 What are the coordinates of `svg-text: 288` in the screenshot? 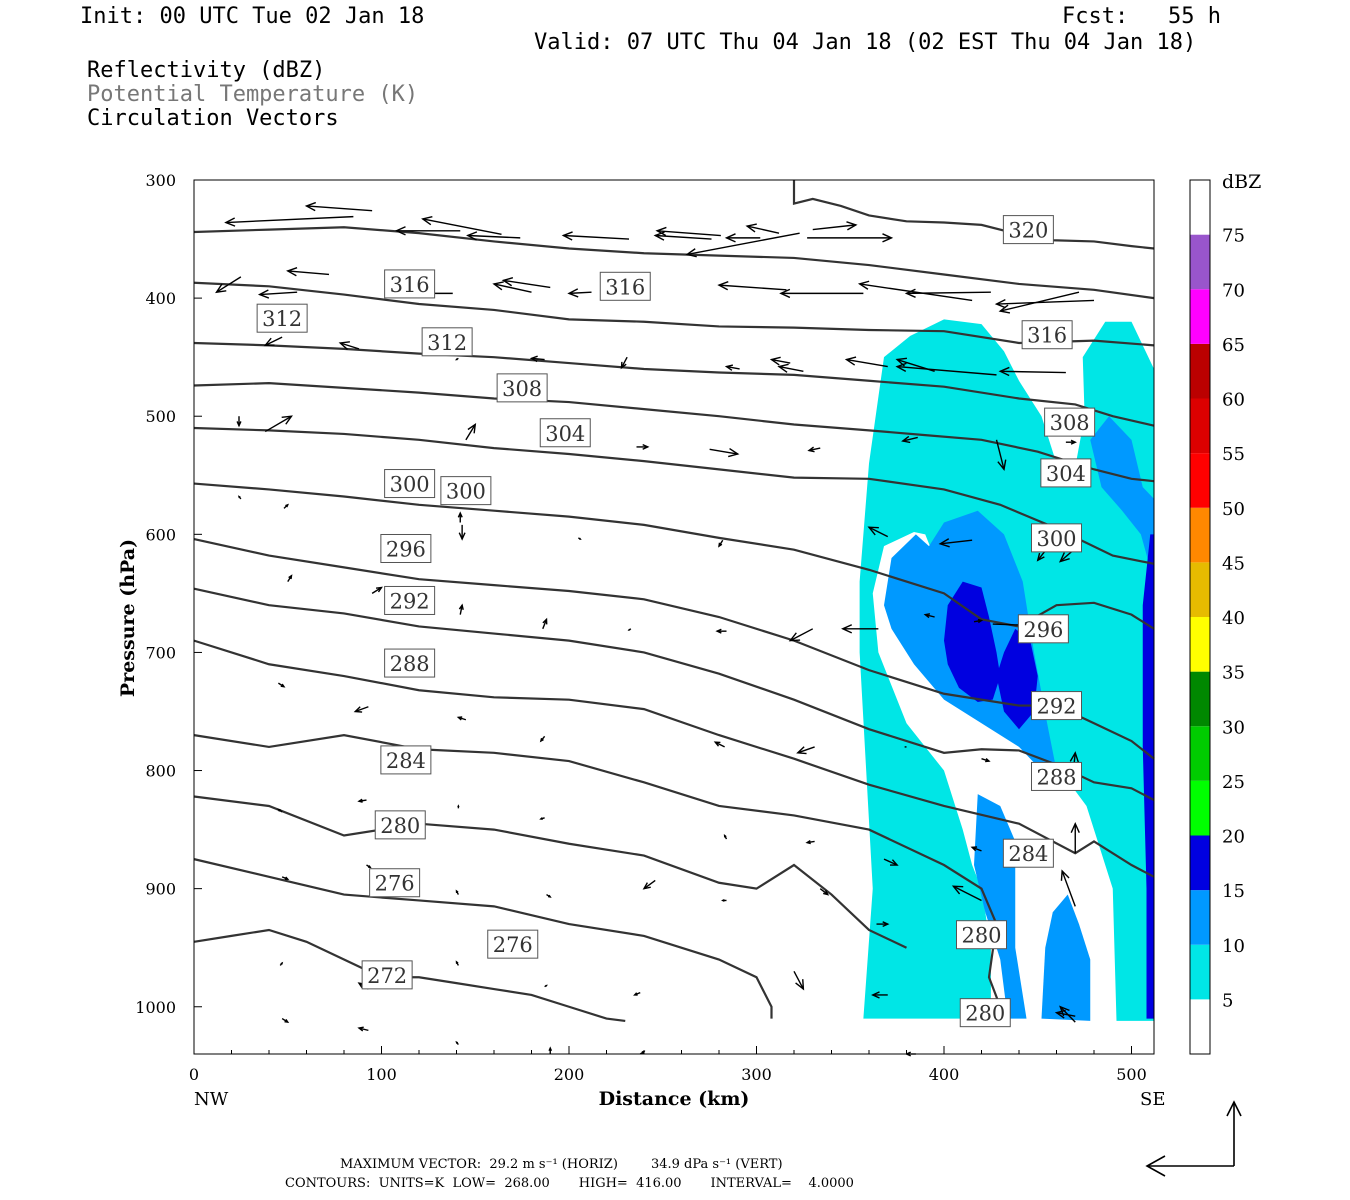 It's located at (410, 664).